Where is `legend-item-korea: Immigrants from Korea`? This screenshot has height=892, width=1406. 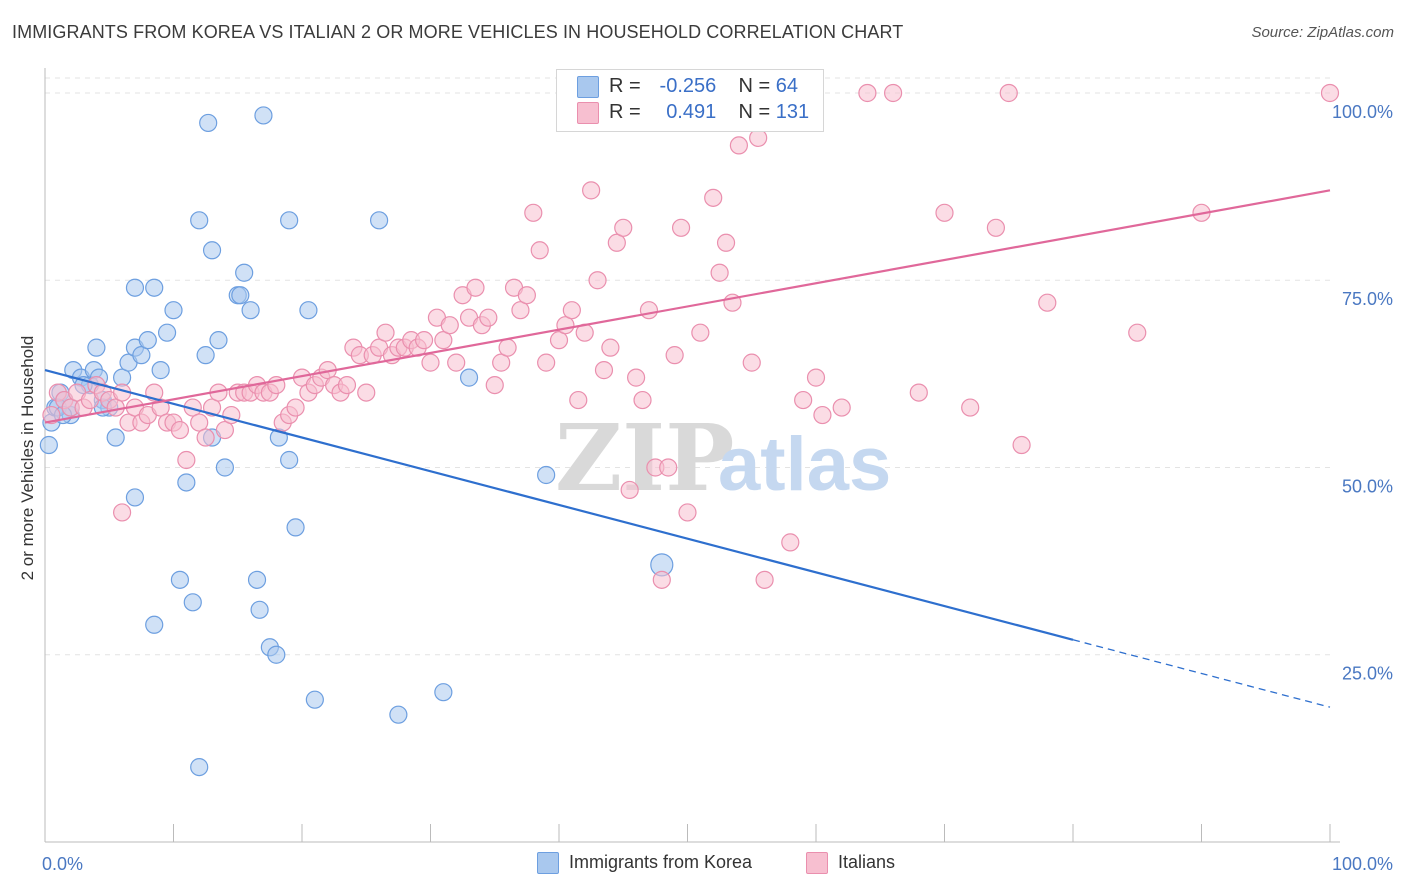 legend-item-korea: Immigrants from Korea is located at coordinates (645, 863).